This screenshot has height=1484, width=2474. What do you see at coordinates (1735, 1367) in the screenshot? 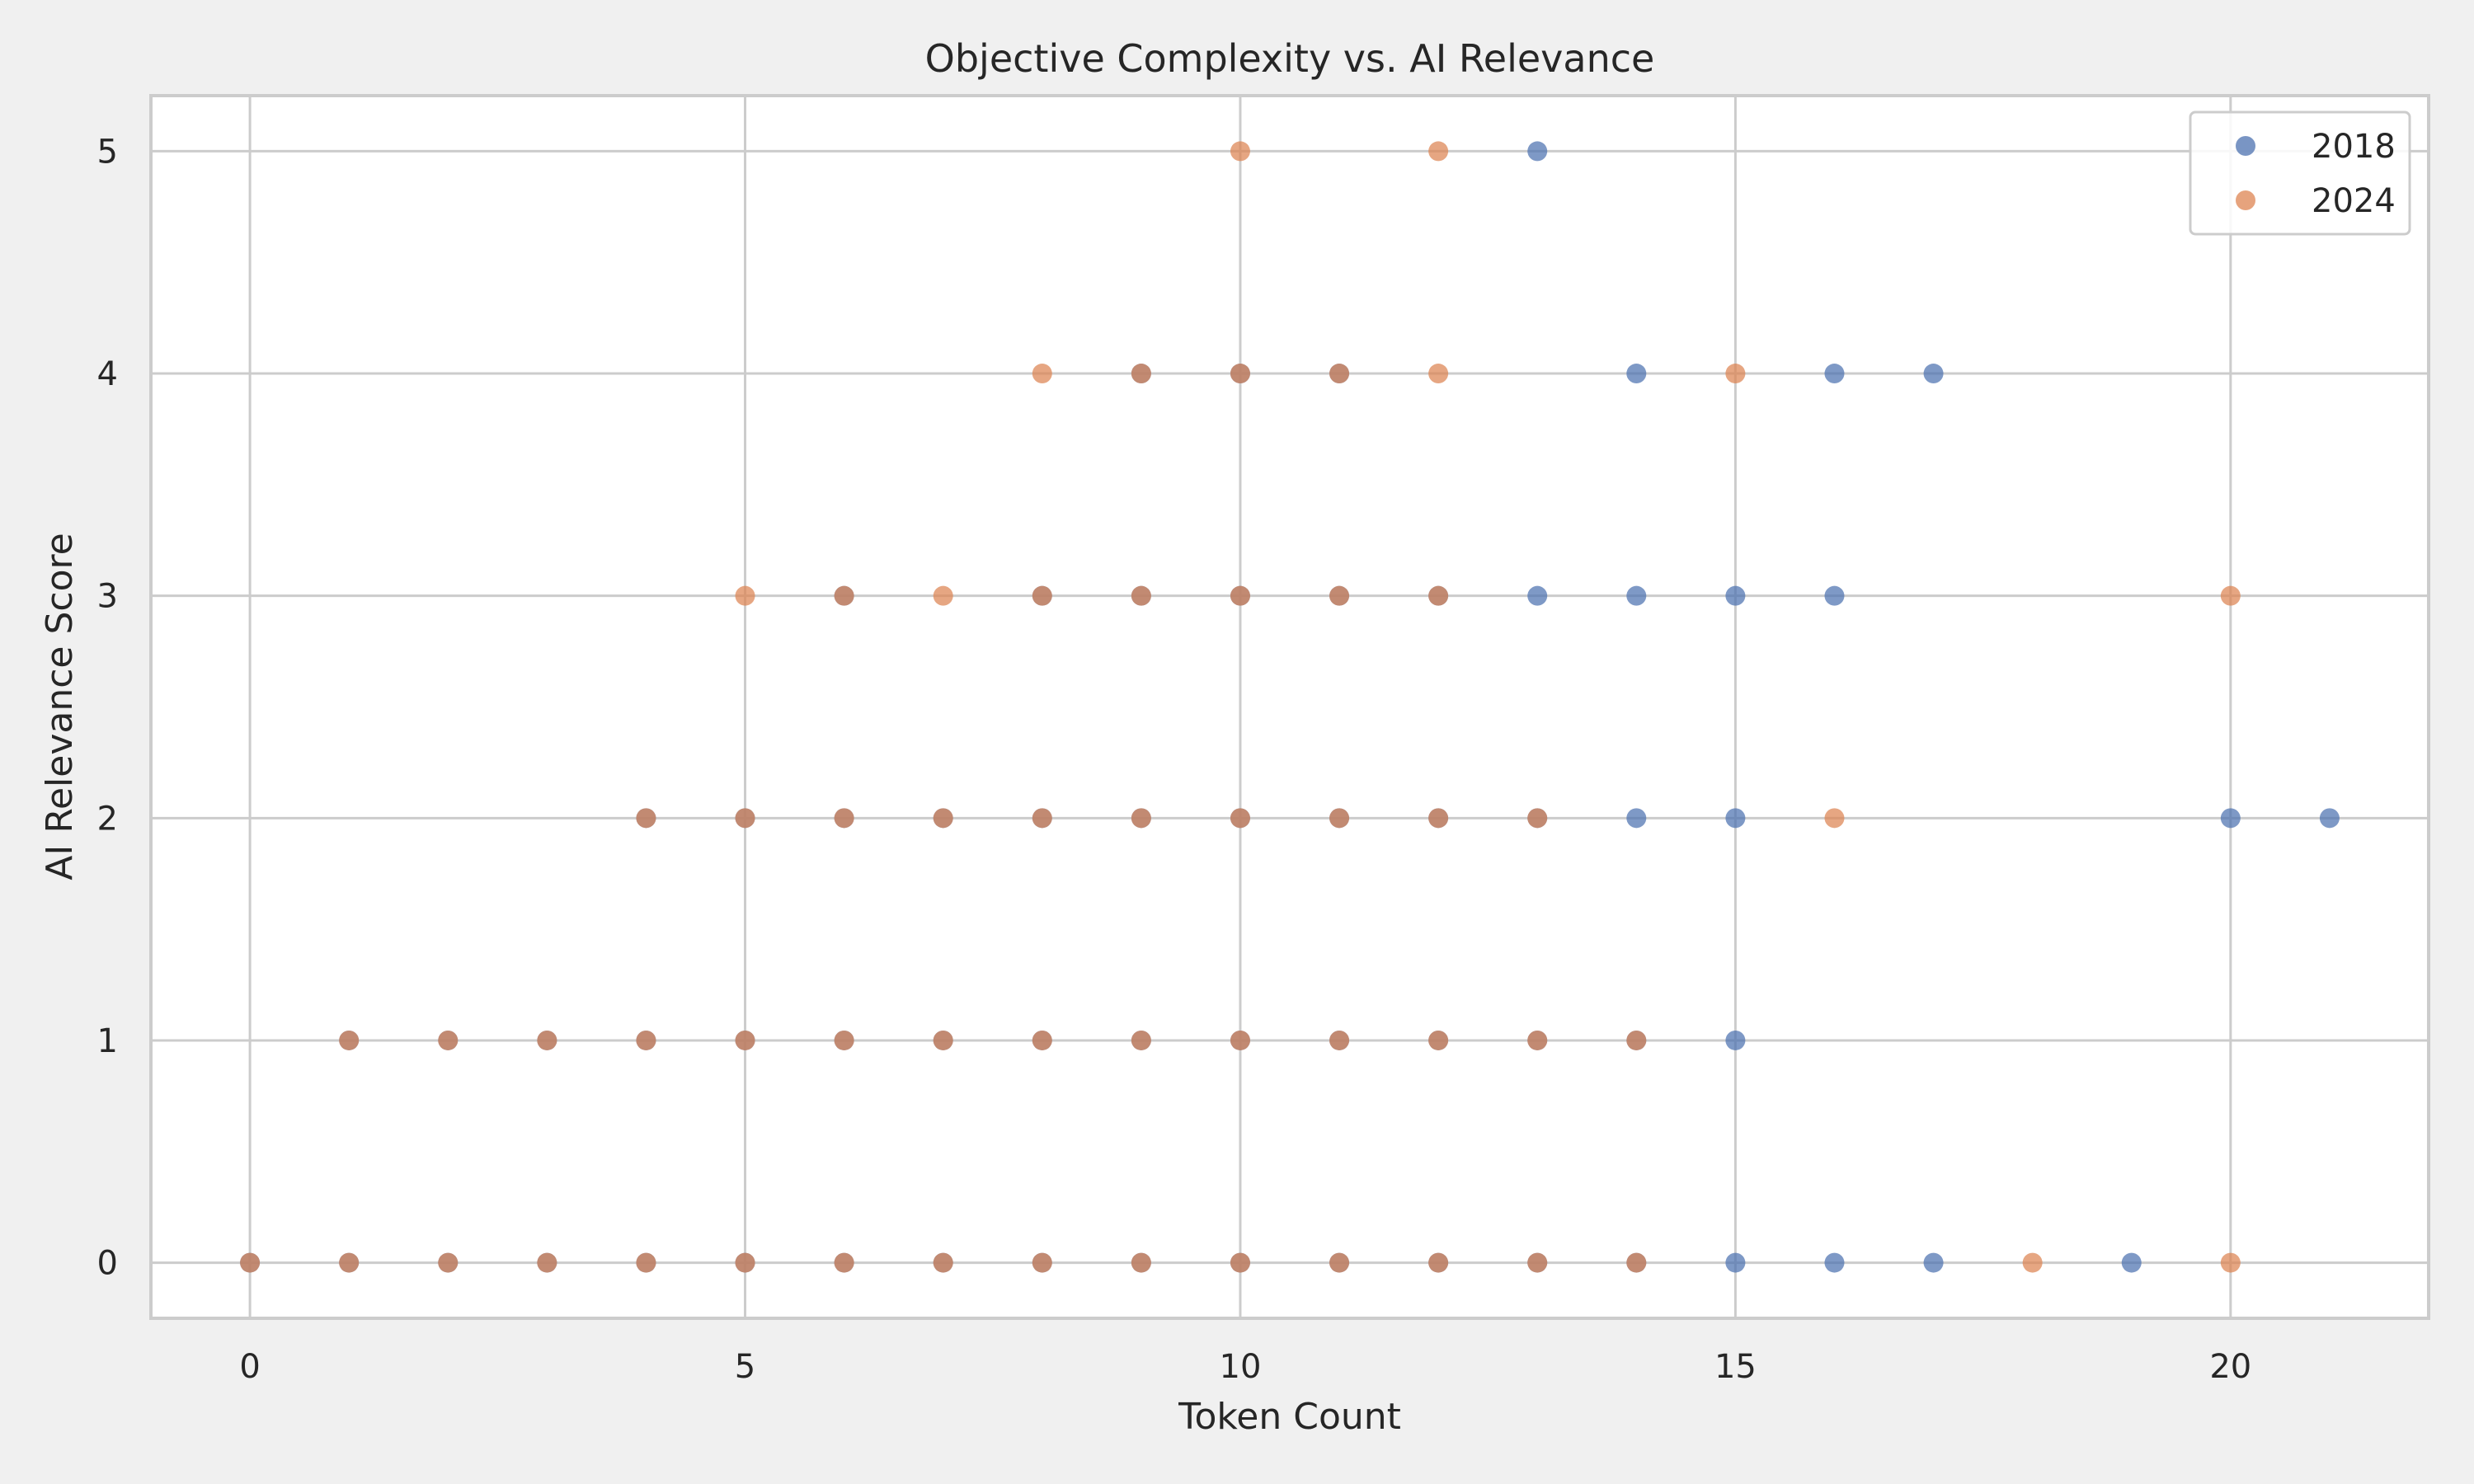
I see `x-tick-label: 15` at bounding box center [1735, 1367].